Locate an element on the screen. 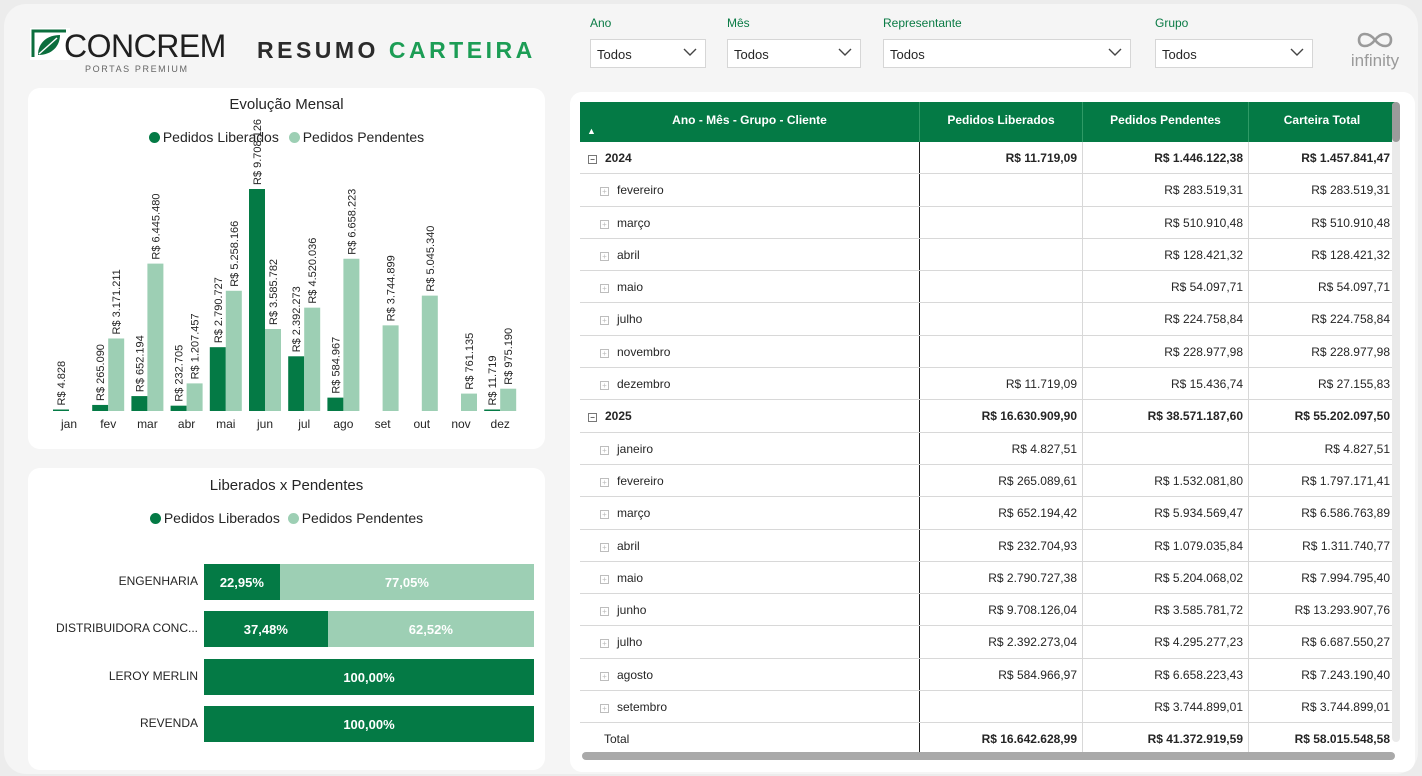  legend-liberados: Pedidos Liberados is located at coordinates (220, 137).